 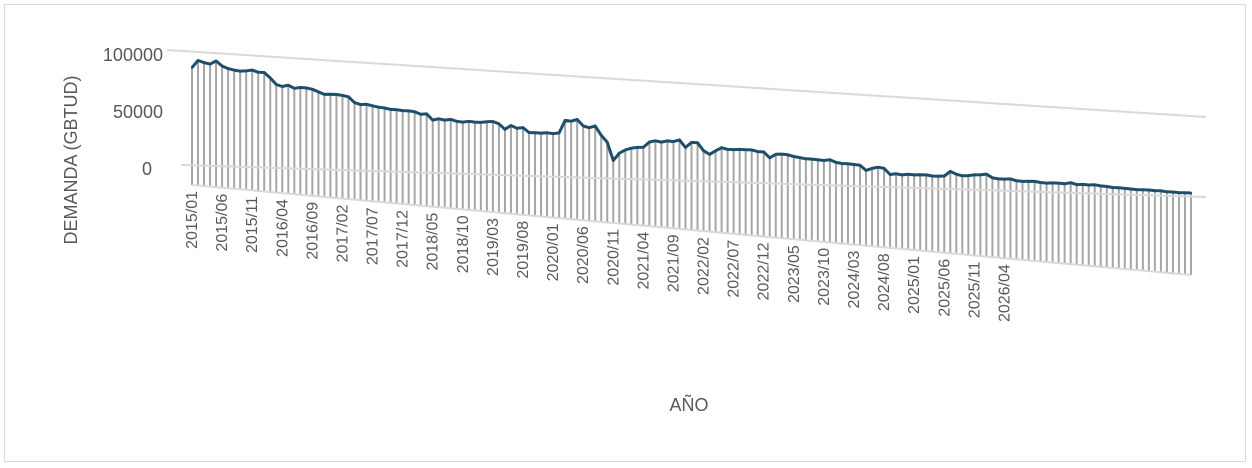 What do you see at coordinates (433, 242) in the screenshot?
I see `x-tick-label: 2018/05` at bounding box center [433, 242].